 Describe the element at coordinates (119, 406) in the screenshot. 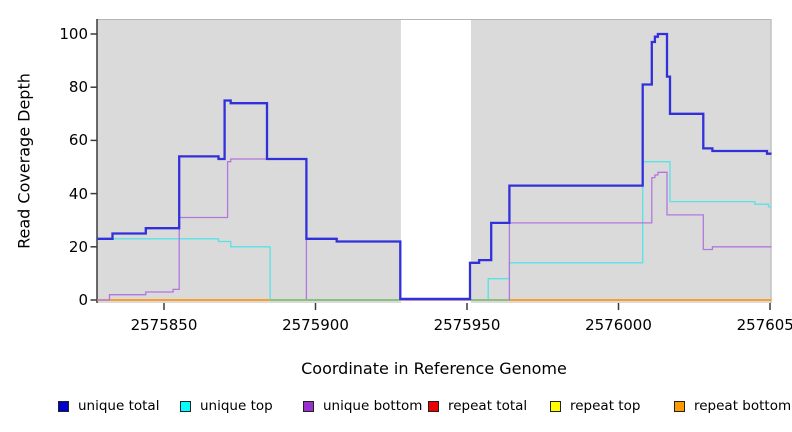

I see `legend-label: unique total` at that location.